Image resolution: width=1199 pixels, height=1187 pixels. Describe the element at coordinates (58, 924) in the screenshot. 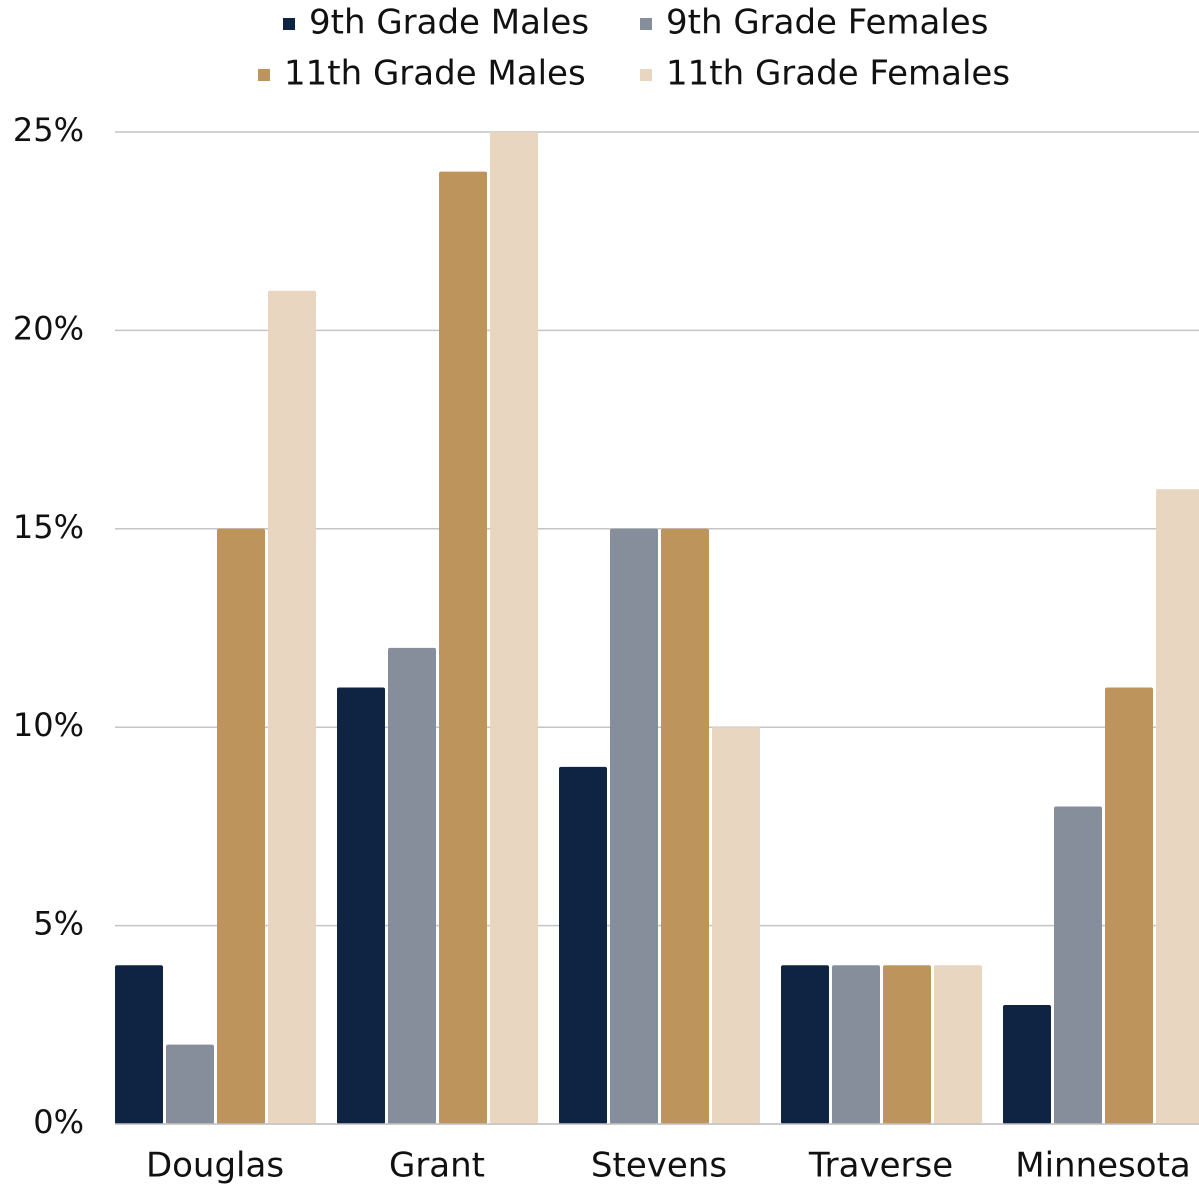

I see `y-tick-label: 5%` at that location.